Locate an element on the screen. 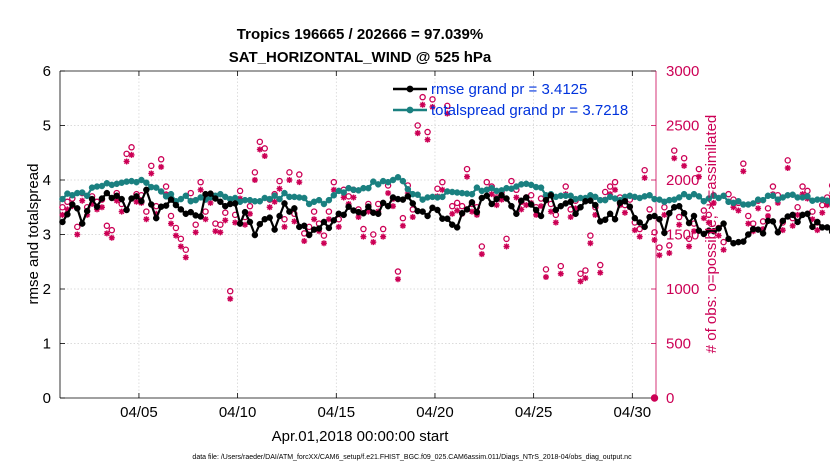 The height and width of the screenshot is (470, 830). y-left-tick-label: 3 is located at coordinates (47, 235).